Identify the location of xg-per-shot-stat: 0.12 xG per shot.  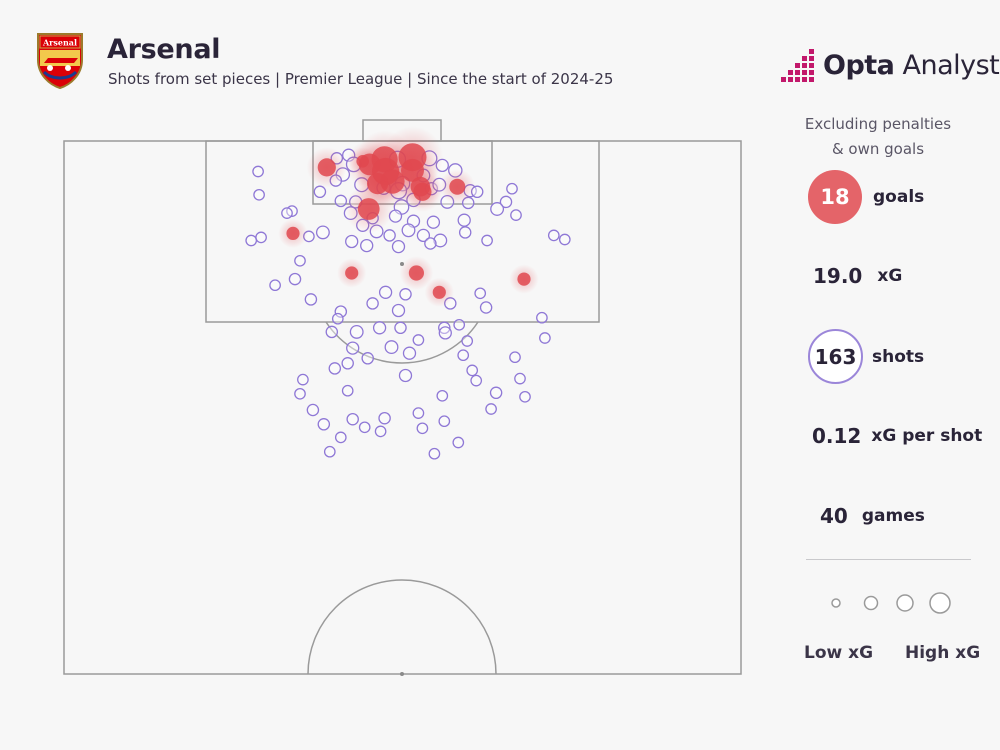
(897, 436).